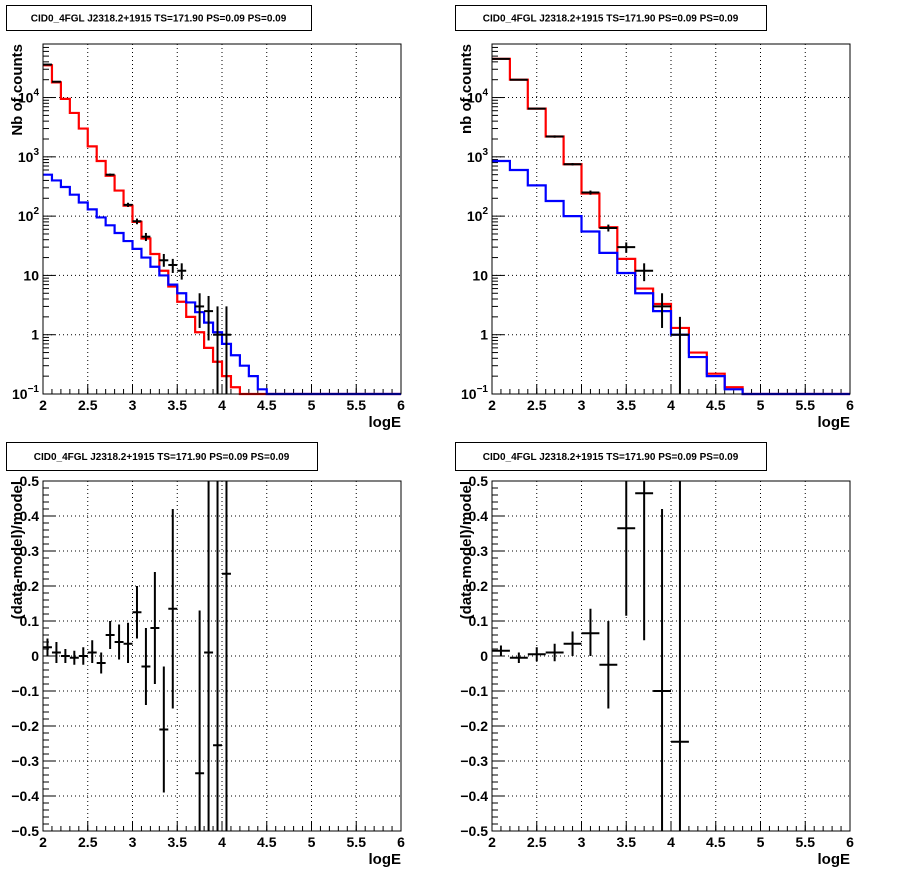 This screenshot has width=898, height=875. I want to click on y-tick-label: 0.2, so click(479, 586).